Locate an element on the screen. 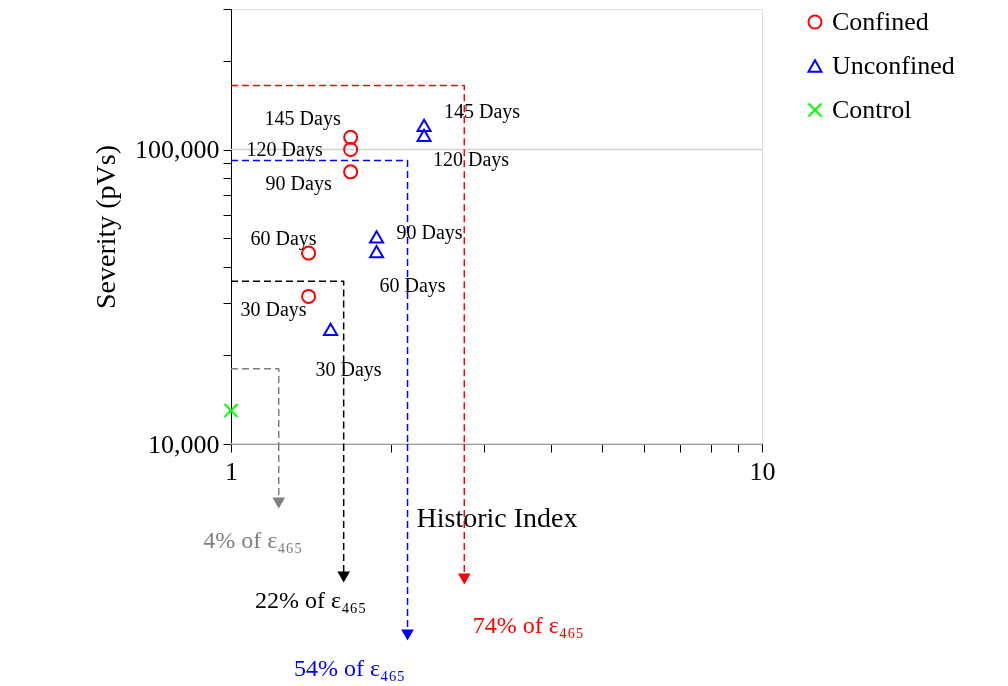  y-tick-label: 100,000 is located at coordinates (177, 150).